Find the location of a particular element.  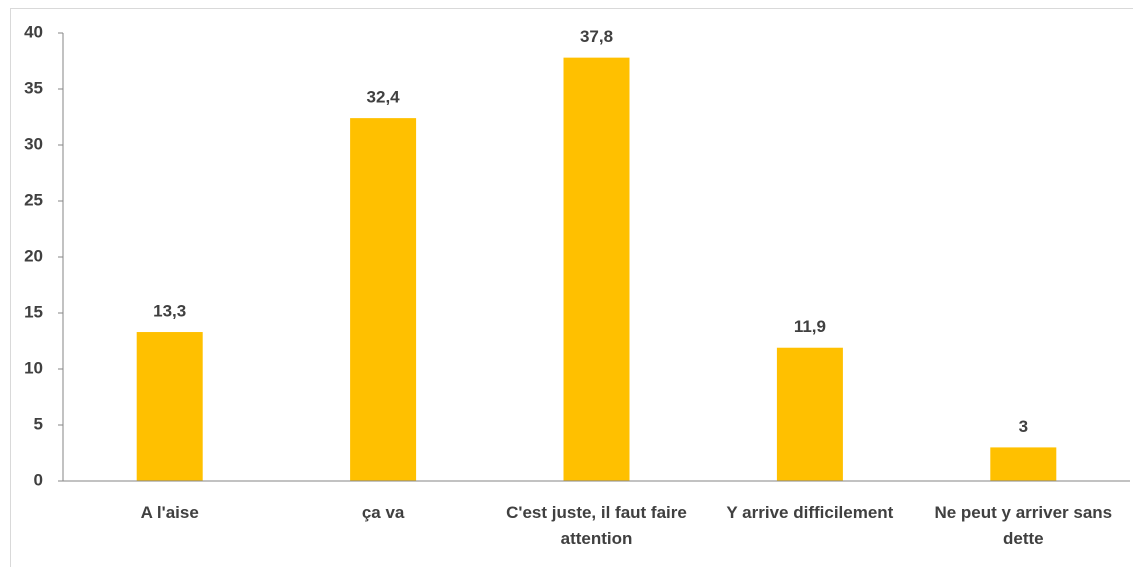

x-tick-label: Y arrive difficilement is located at coordinates (810, 512).